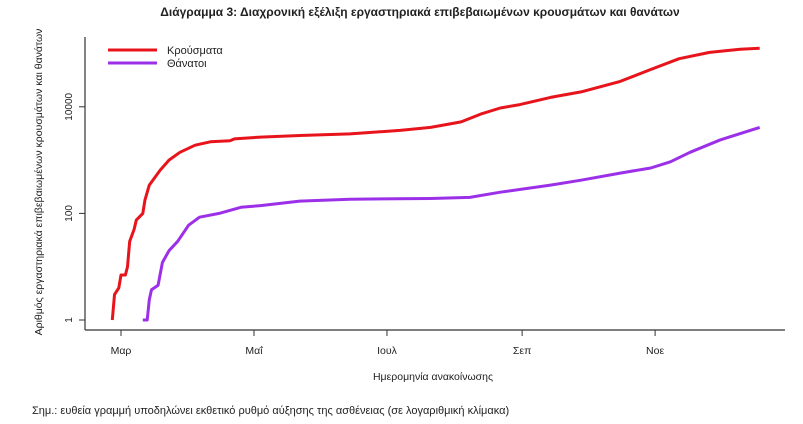  I want to click on x-tick-label: Μαρ, so click(121, 351).